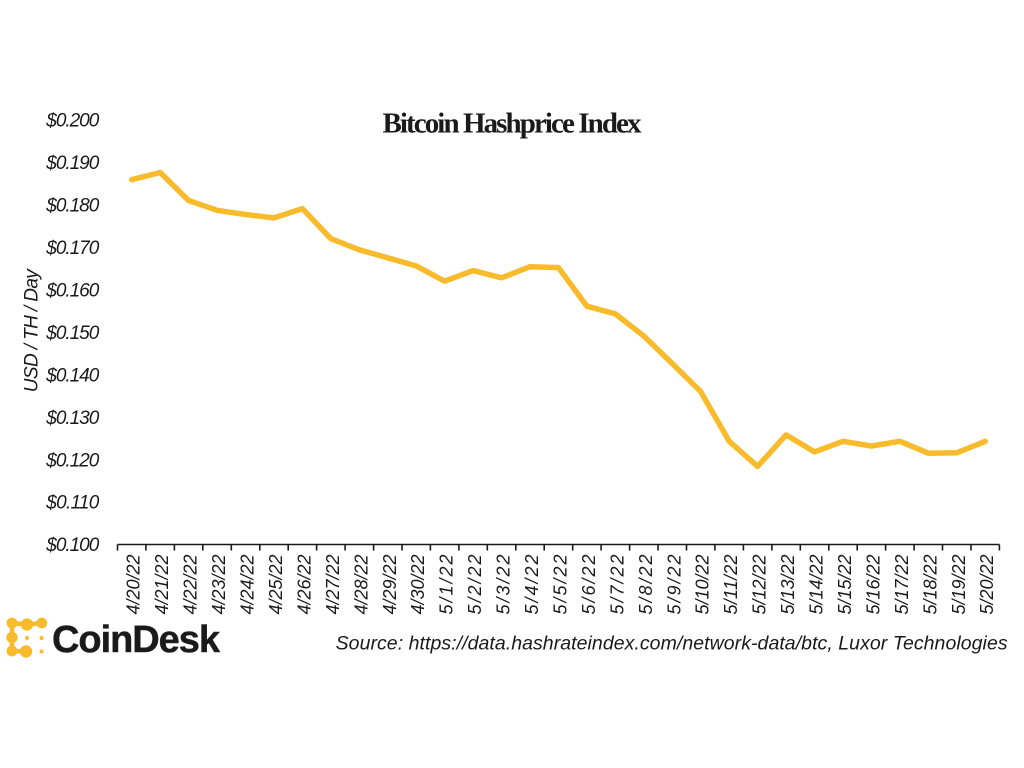 This screenshot has height=768, width=1024. I want to click on svg-text: CoinDesk, so click(136, 640).